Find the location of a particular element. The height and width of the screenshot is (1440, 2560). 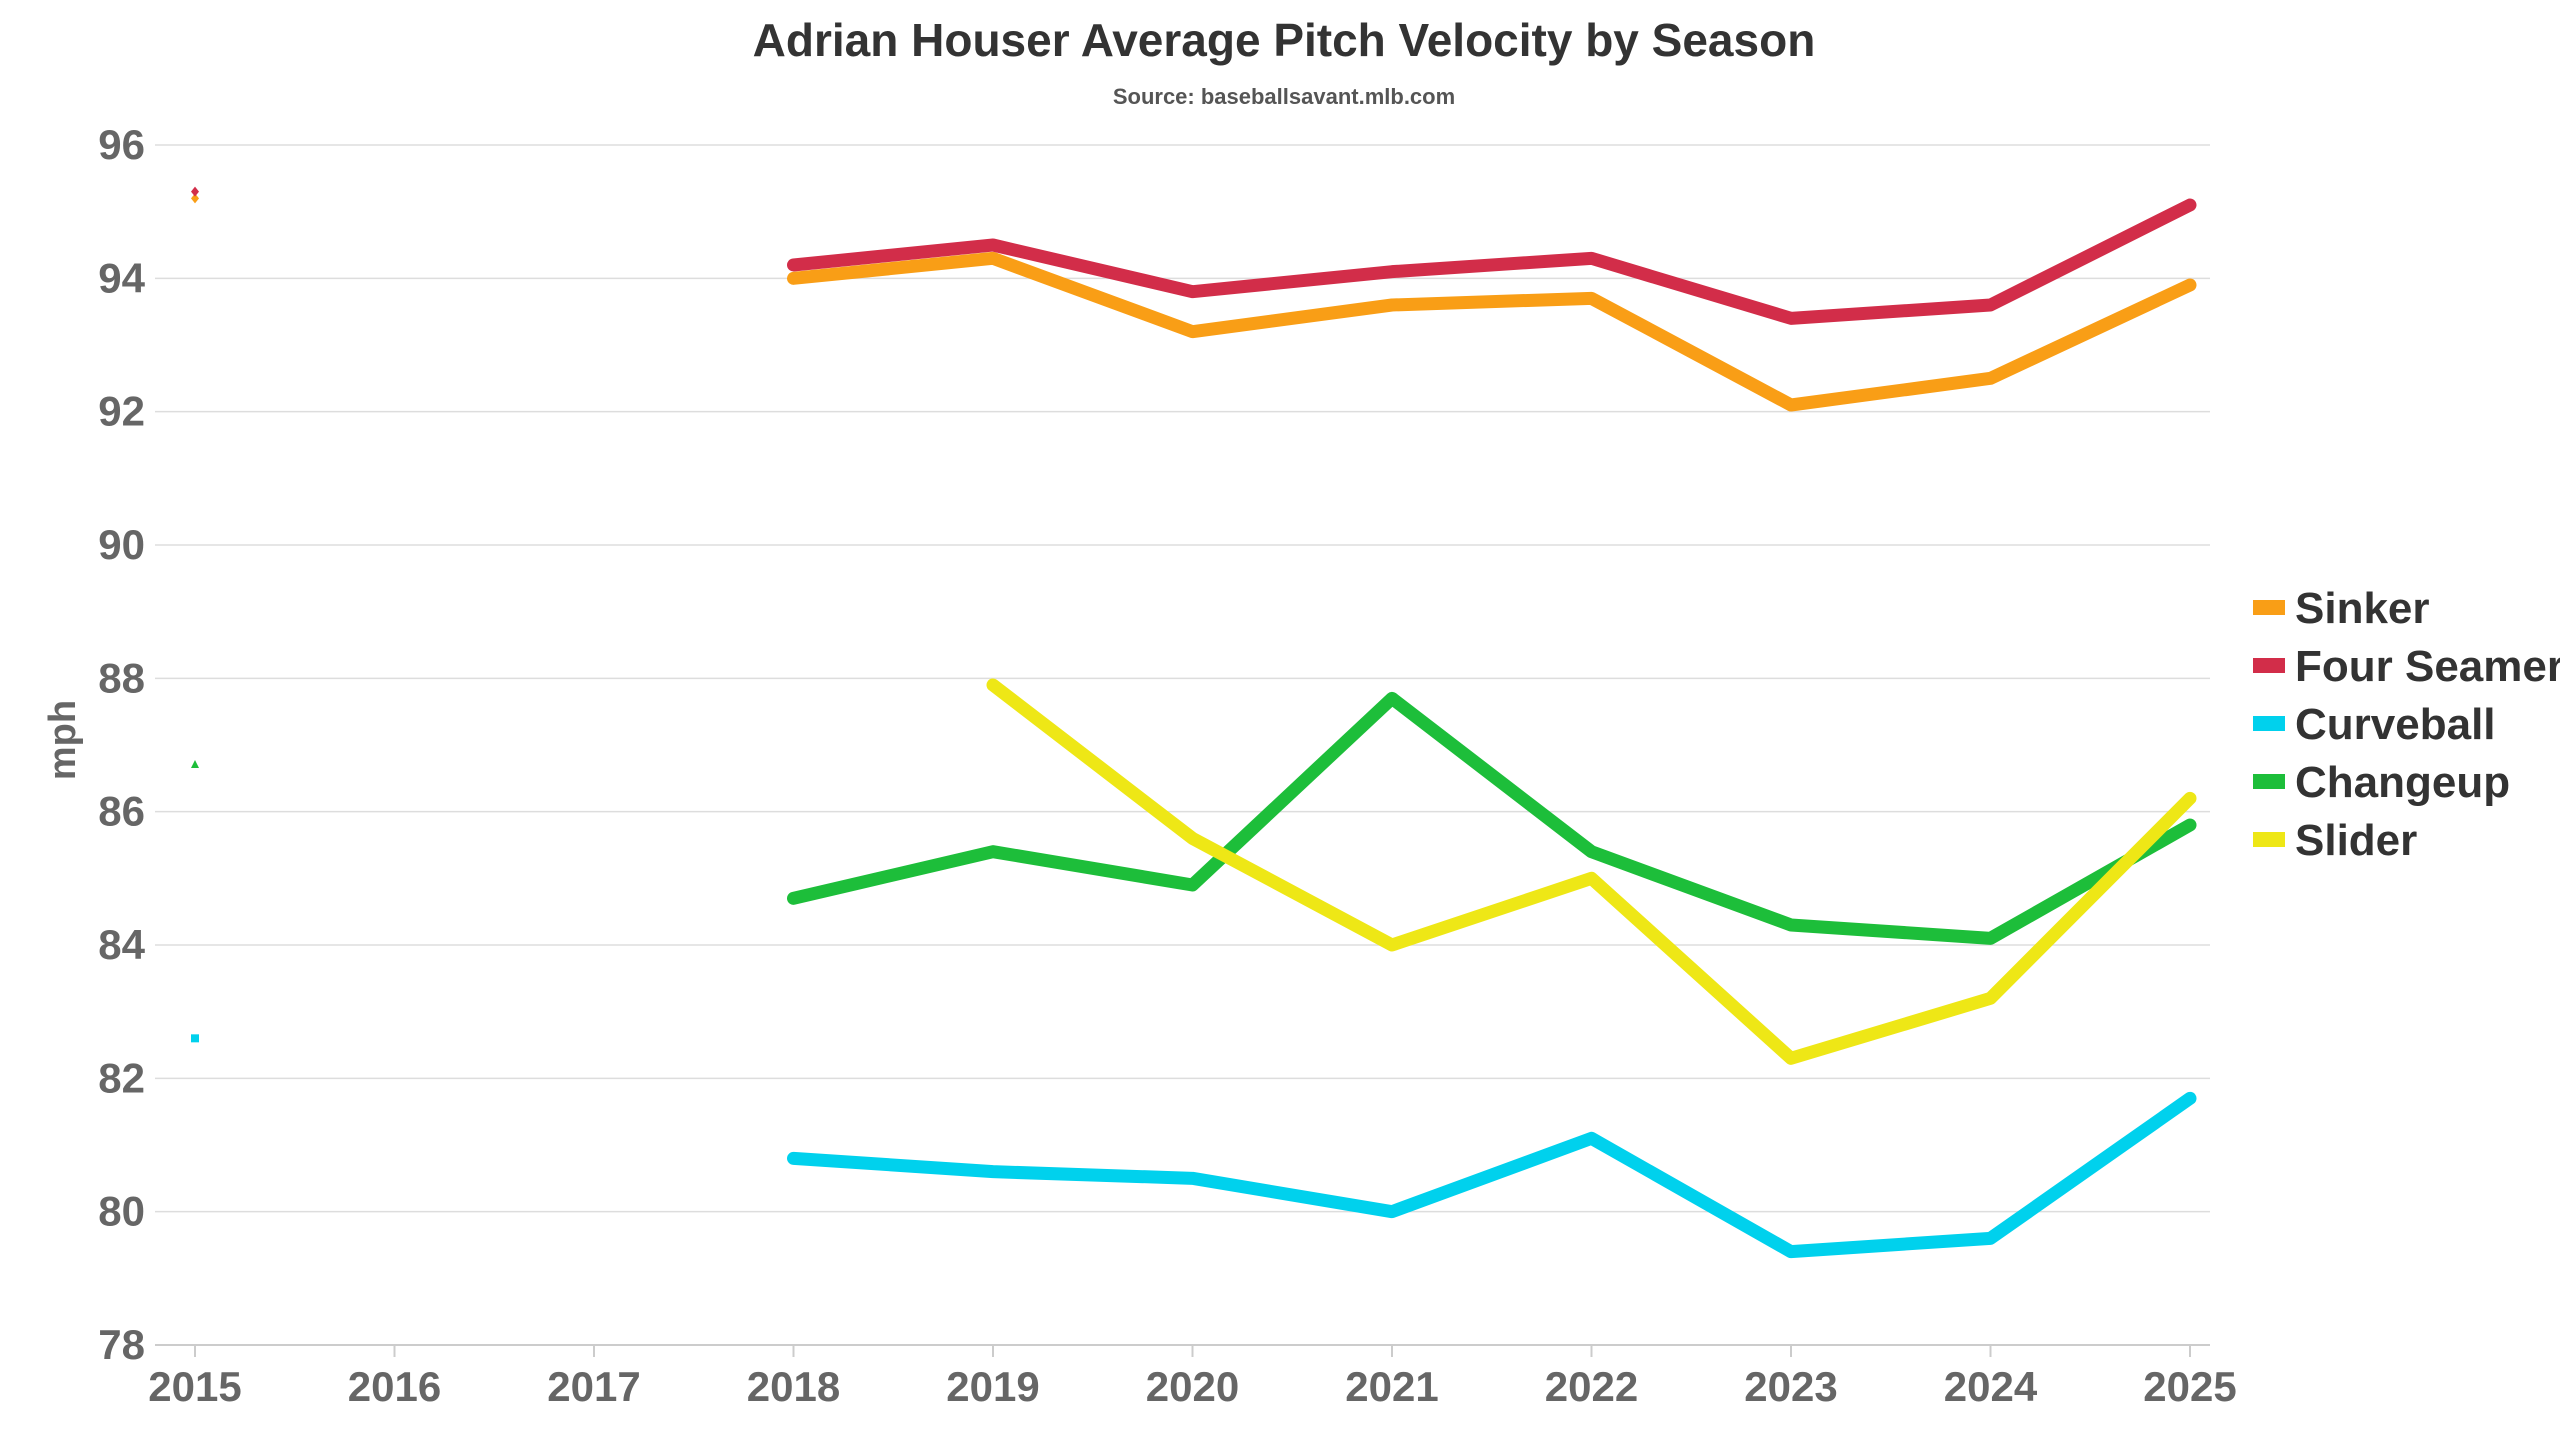

x-tick-label: 2015 is located at coordinates (194, 1386).